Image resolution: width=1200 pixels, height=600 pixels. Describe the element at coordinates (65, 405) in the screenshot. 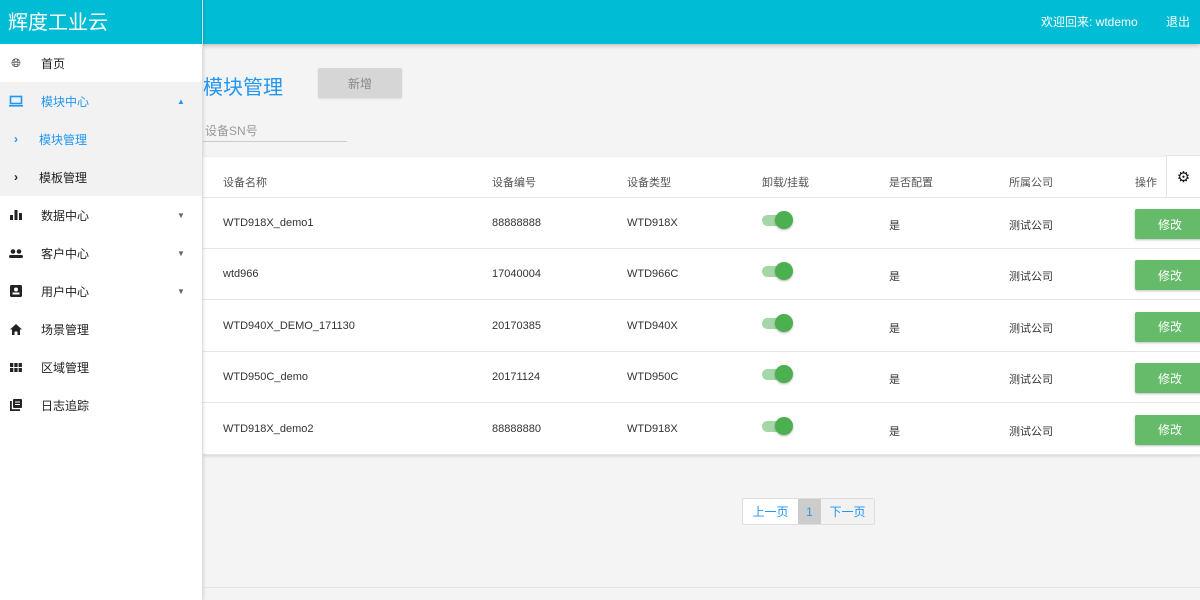

I see `sidebar-item-label: 日志追踪` at that location.